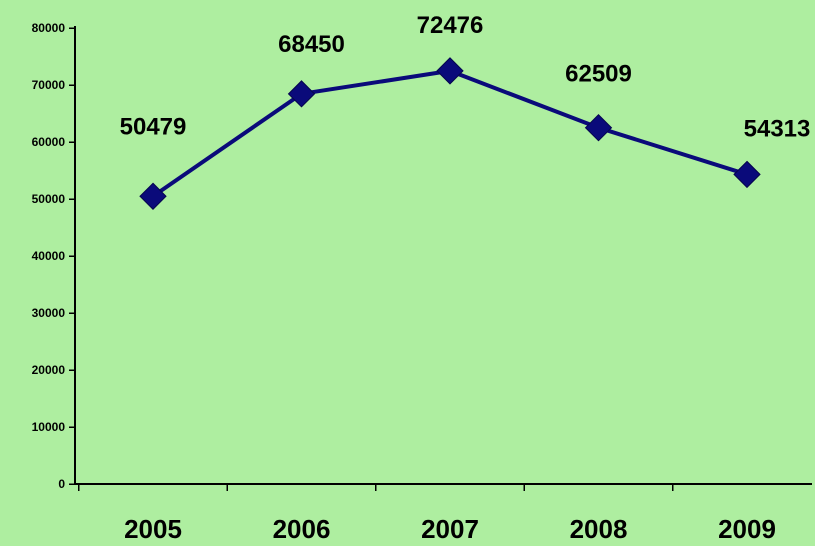 This screenshot has height=546, width=815. What do you see at coordinates (49, 256) in the screenshot?
I see `y-tick-label: 40000` at bounding box center [49, 256].